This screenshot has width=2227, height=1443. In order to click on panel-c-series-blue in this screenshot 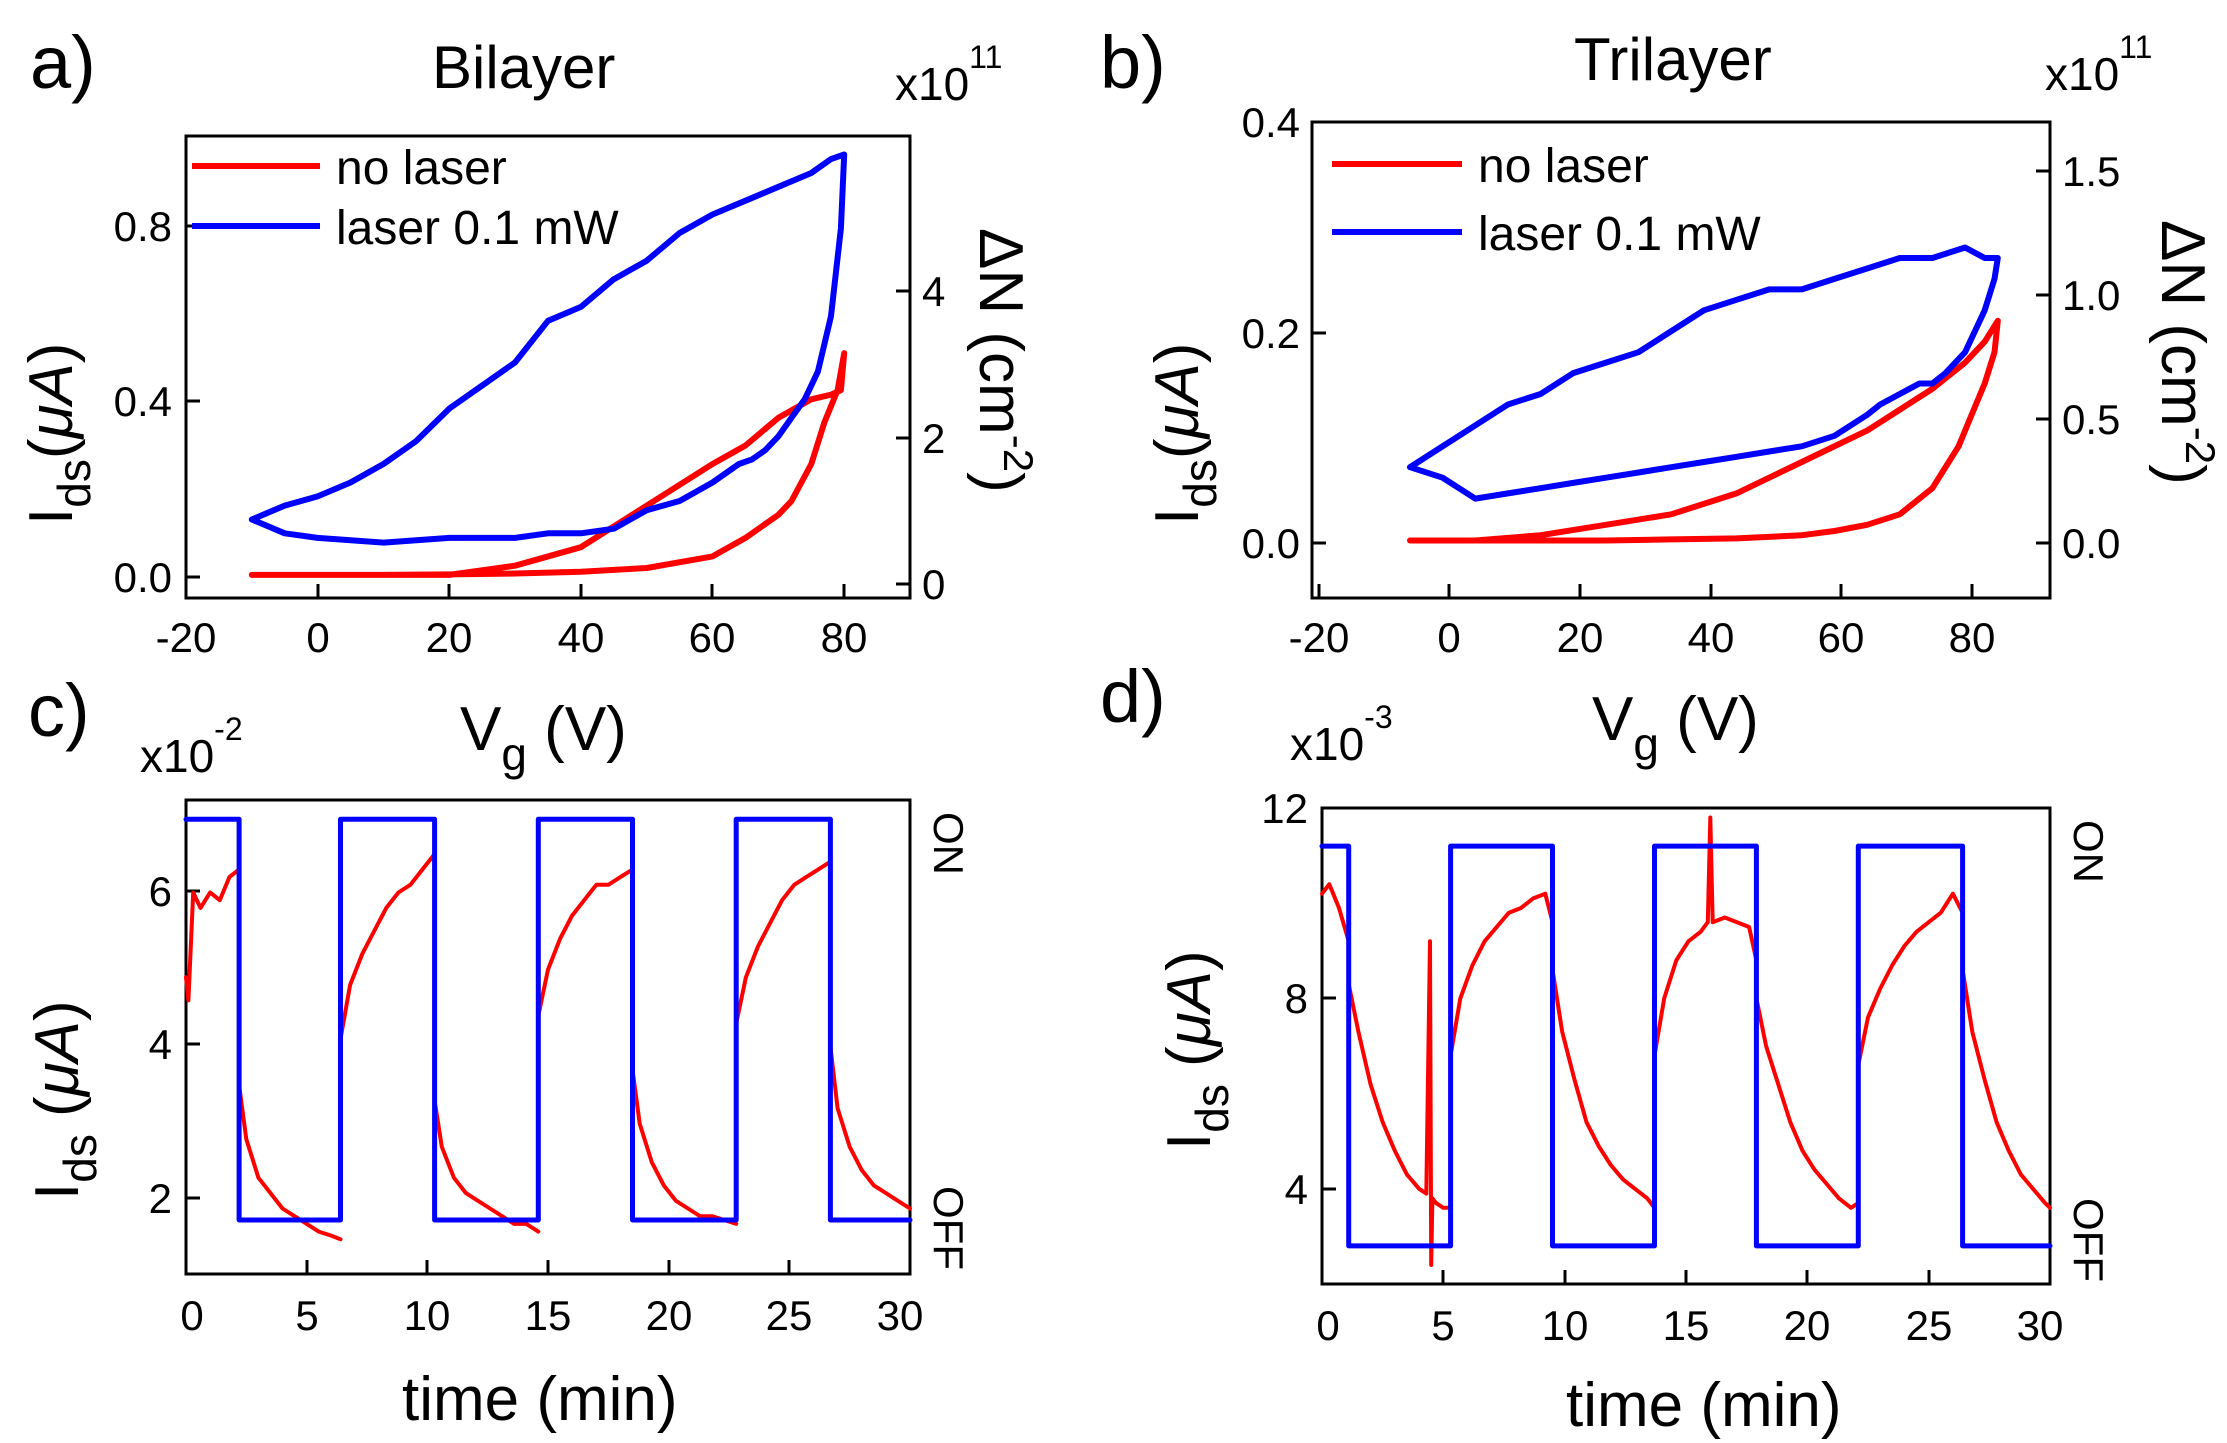, I will do `click(548, 1019)`.